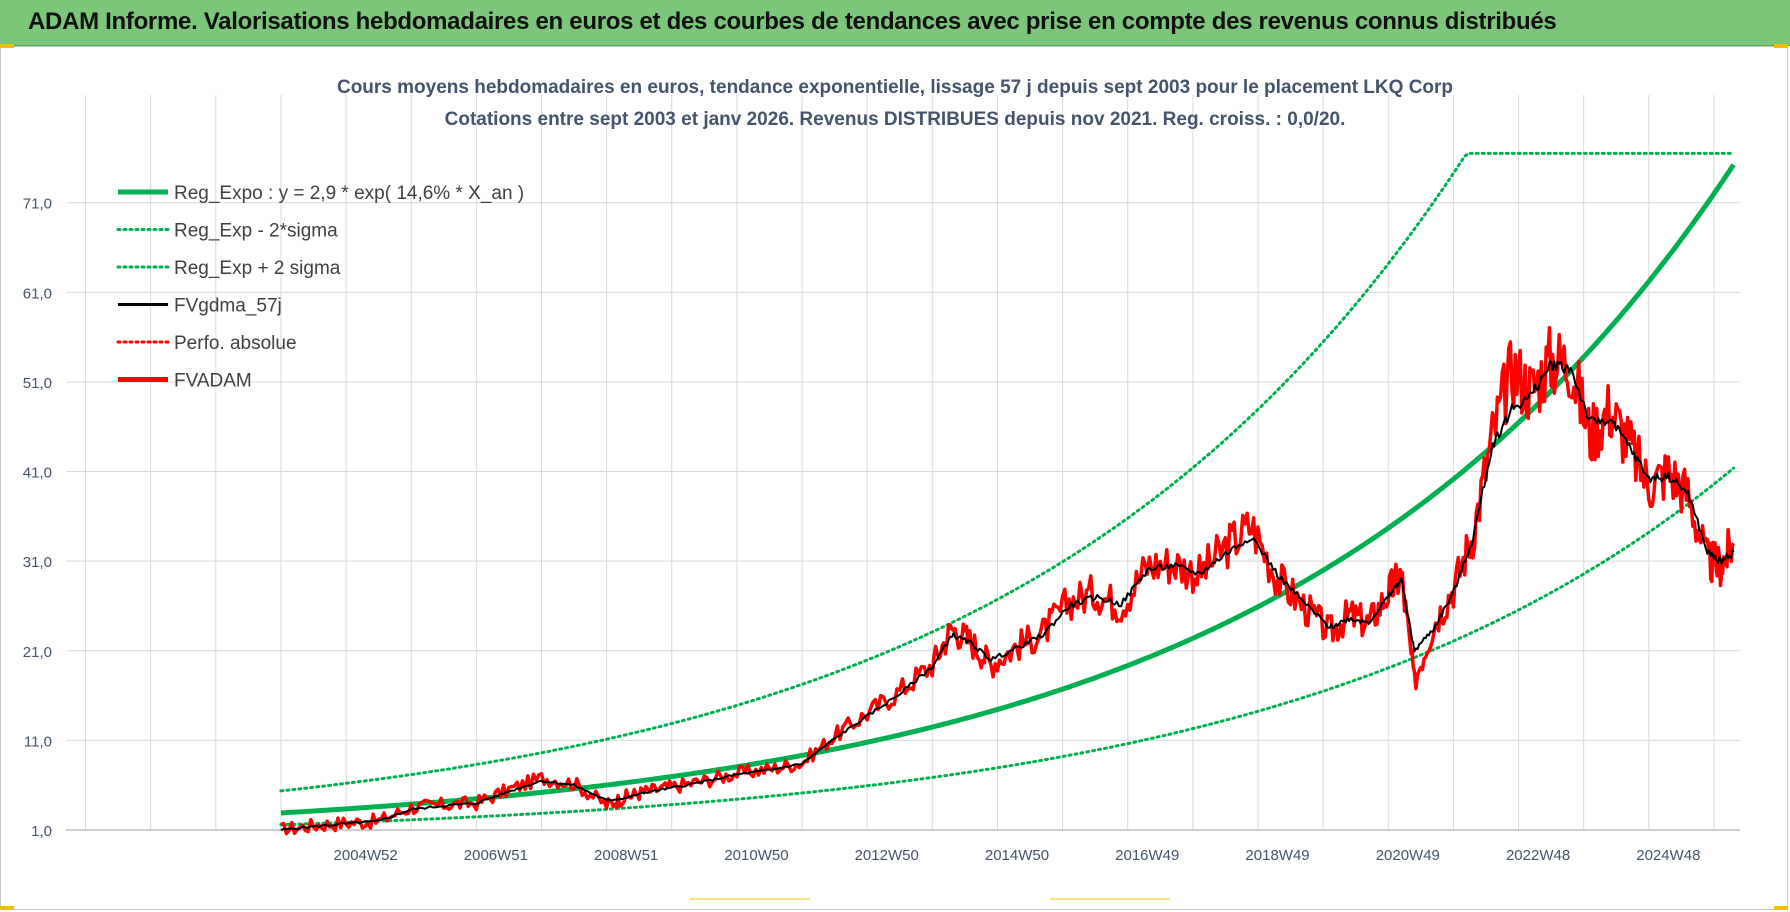 Image resolution: width=1790 pixels, height=912 pixels. I want to click on y-tick-label: 21,0, so click(37, 652).